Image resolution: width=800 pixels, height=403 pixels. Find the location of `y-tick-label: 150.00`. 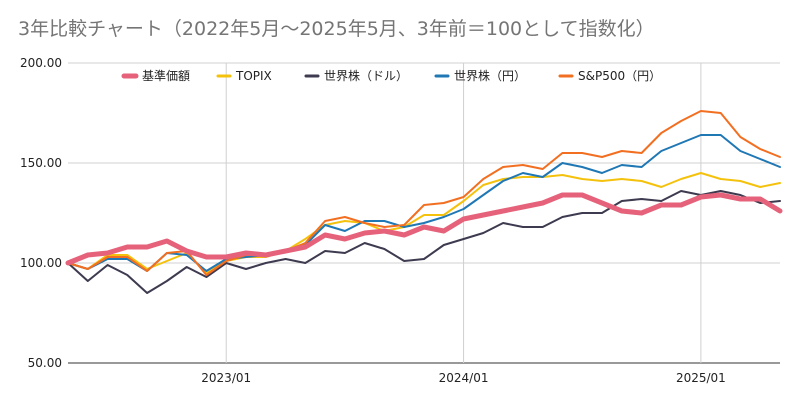

y-tick-label: 150.00 is located at coordinates (41, 163).